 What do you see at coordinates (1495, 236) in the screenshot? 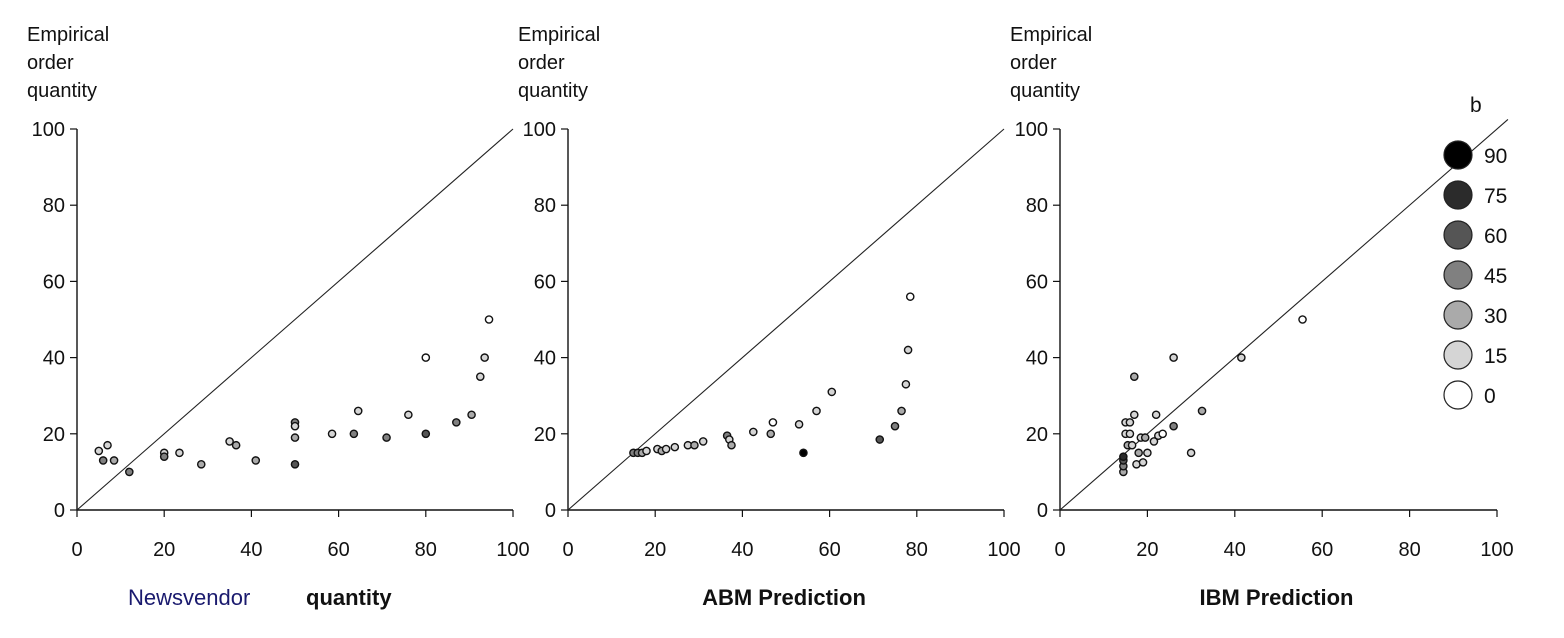
I see `legend-label: 60` at bounding box center [1495, 236].